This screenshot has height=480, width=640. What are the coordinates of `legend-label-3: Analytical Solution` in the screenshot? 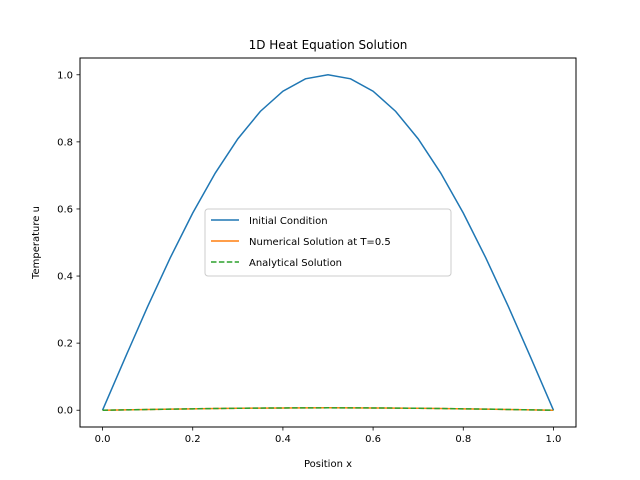 It's located at (295, 263).